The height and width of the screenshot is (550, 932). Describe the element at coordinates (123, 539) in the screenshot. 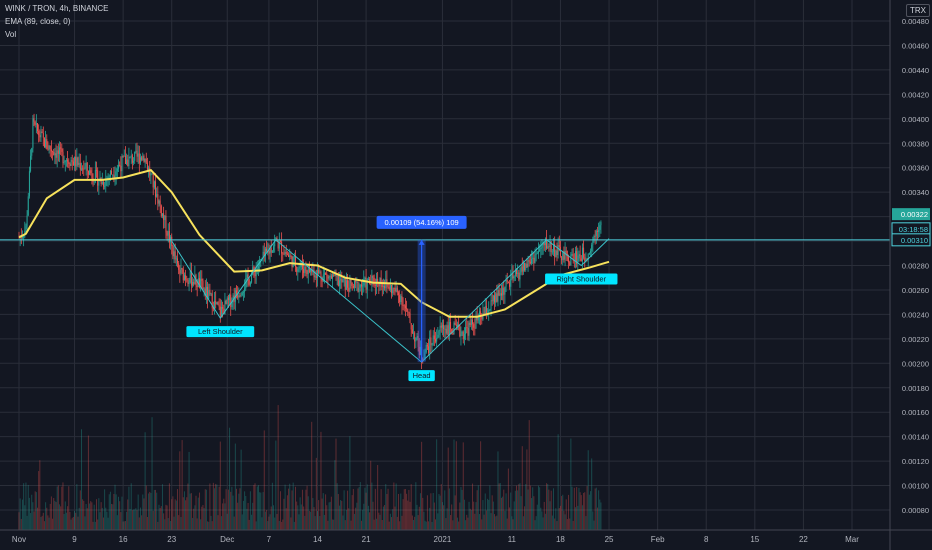

I see `x-tick-label: 16` at that location.